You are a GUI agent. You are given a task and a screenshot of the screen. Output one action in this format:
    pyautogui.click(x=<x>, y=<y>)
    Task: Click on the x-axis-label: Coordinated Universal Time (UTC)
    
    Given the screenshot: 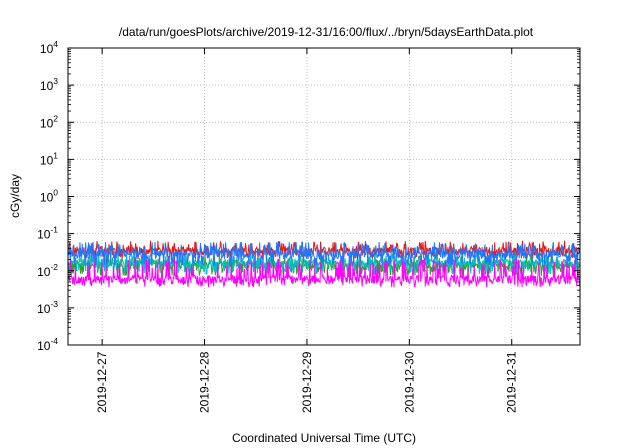 What is the action you would take?
    pyautogui.click(x=324, y=438)
    